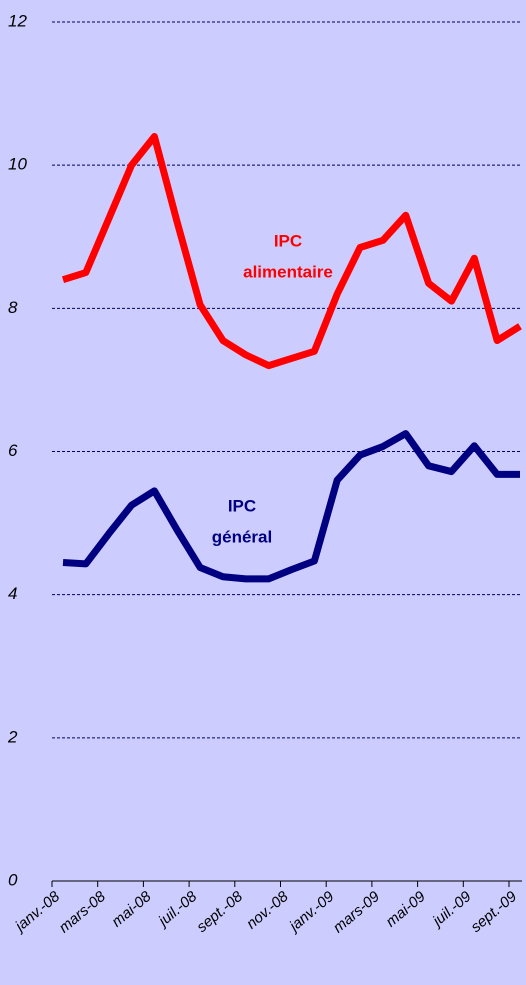 The image size is (526, 985). What do you see at coordinates (17, 164) in the screenshot?
I see `y-tick-label: 10` at bounding box center [17, 164].